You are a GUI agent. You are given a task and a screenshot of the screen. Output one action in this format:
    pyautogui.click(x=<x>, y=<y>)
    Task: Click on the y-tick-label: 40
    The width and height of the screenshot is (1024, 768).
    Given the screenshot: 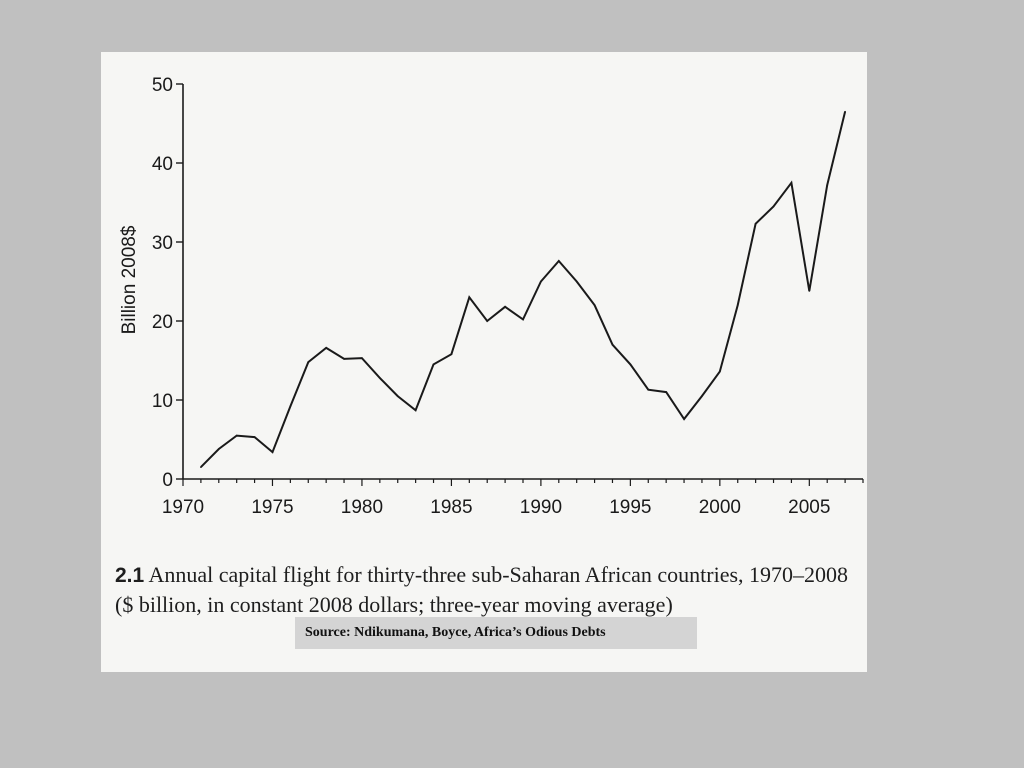 What is the action you would take?
    pyautogui.click(x=162, y=164)
    